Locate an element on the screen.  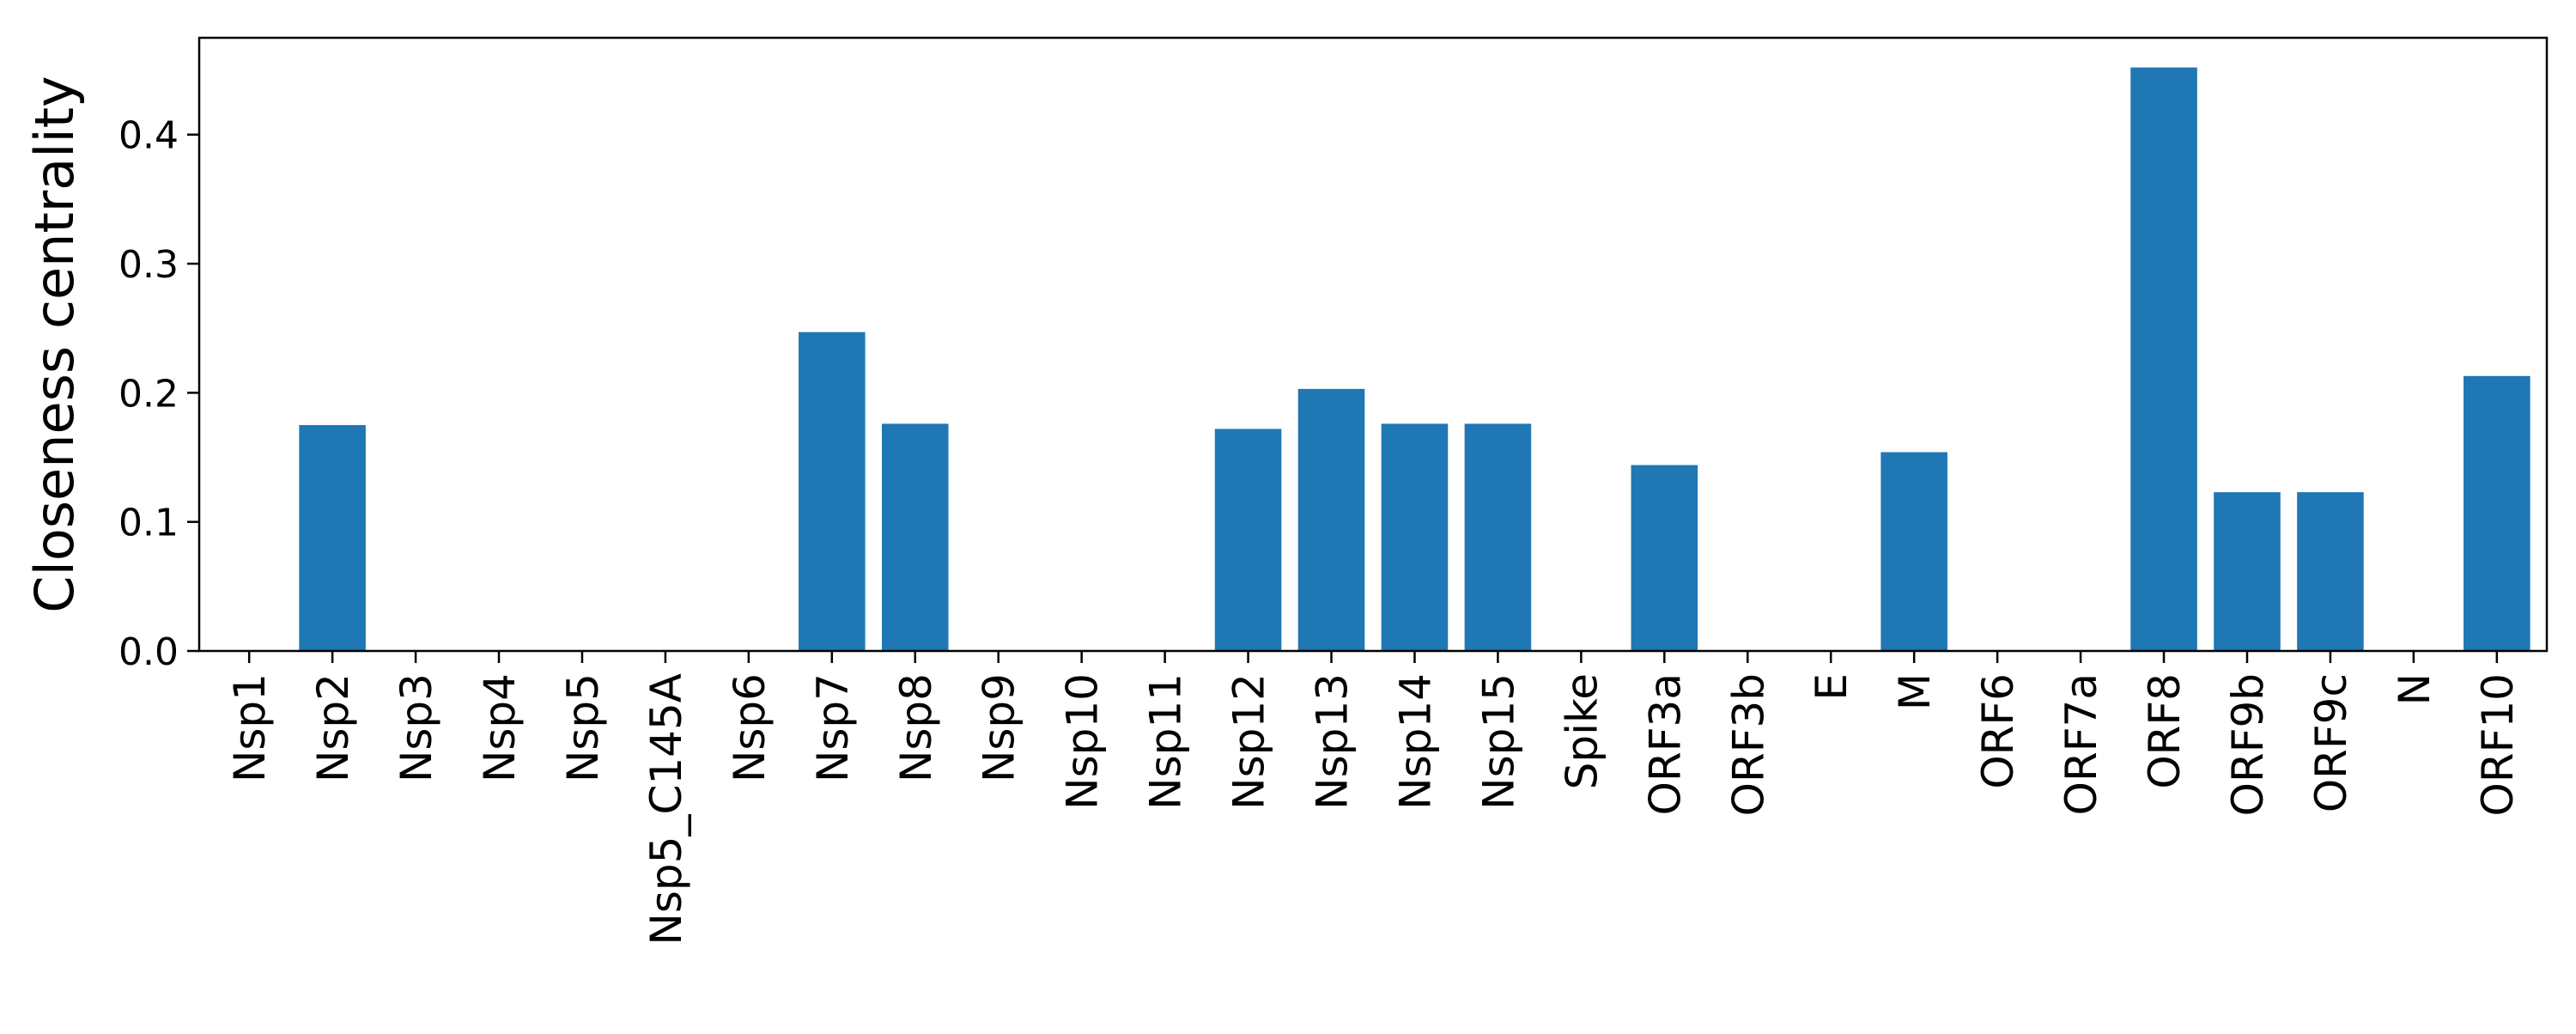
bar-nsp8 is located at coordinates (915, 537).